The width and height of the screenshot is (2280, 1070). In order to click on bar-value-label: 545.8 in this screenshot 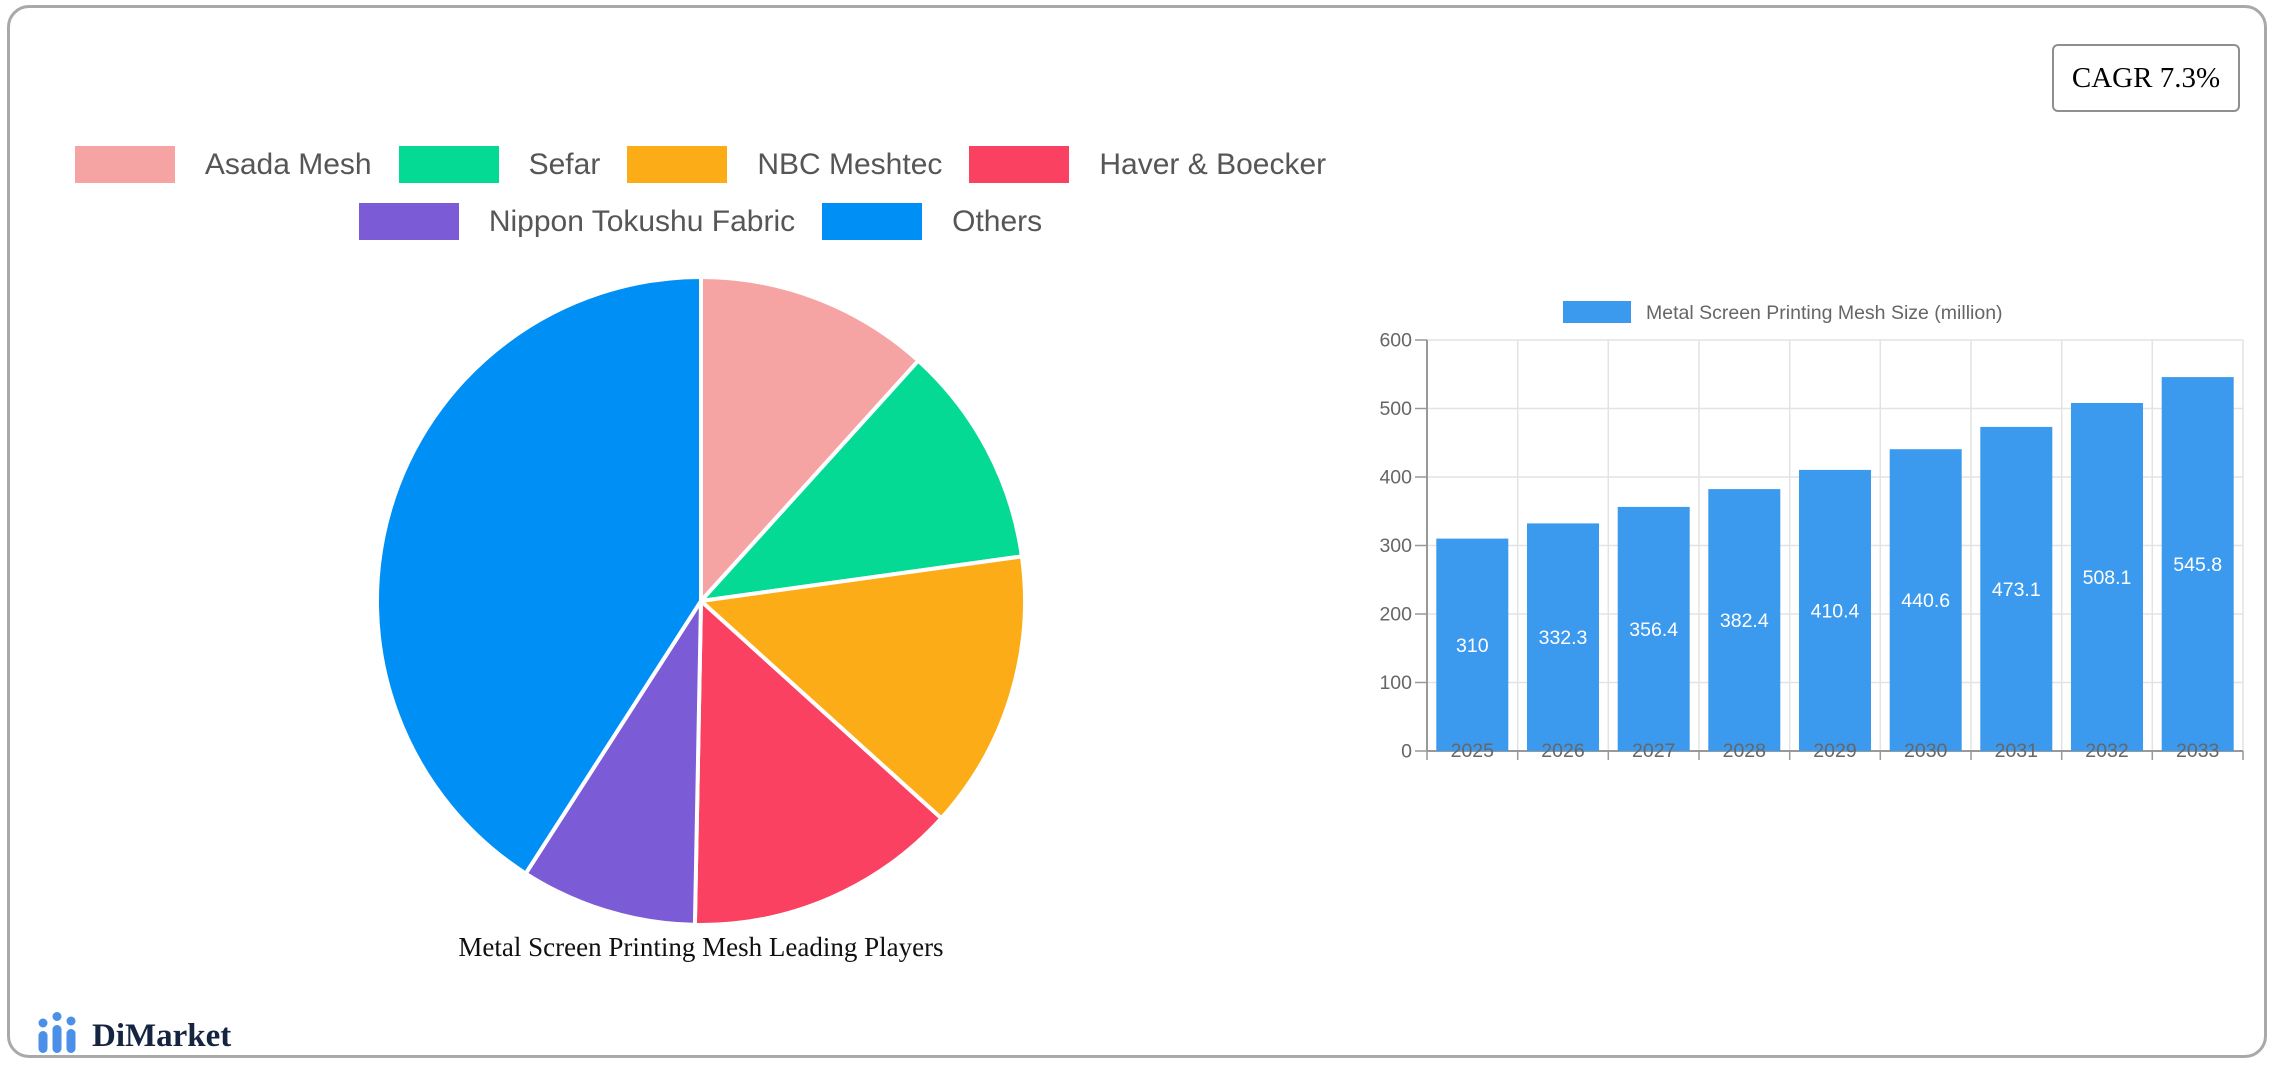, I will do `click(2197, 565)`.